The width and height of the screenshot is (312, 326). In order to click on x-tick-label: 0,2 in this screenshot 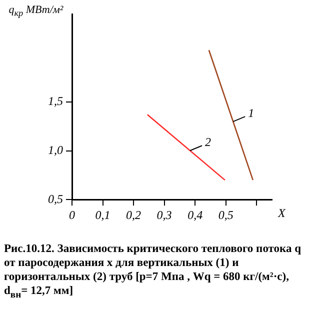, I will do `click(134, 215)`.